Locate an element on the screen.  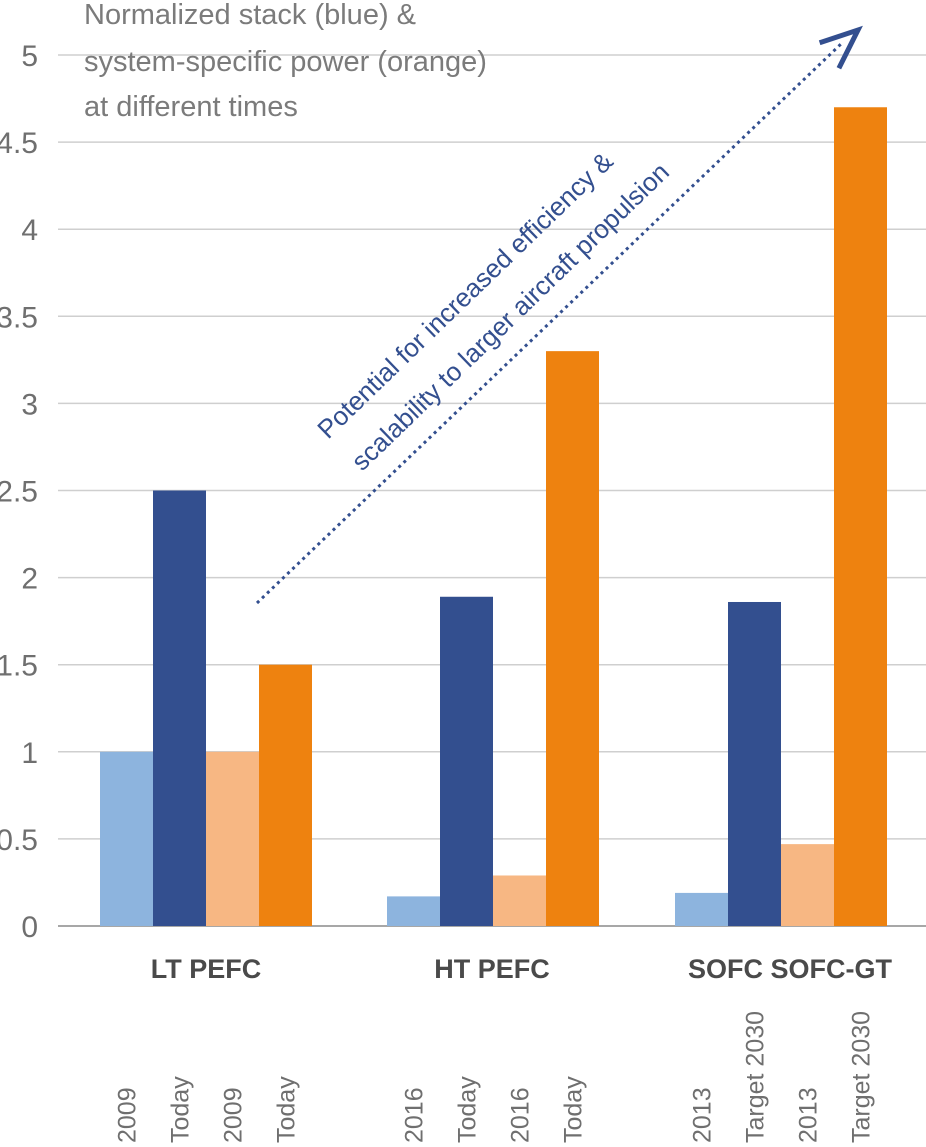
y-tick-label: 2.5 is located at coordinates (19, 492).